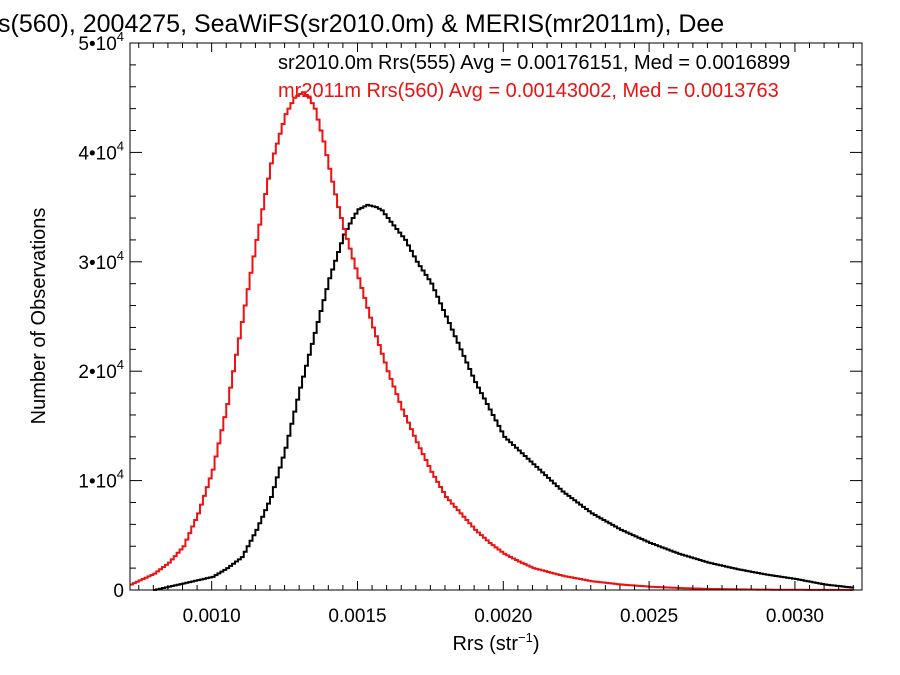  Describe the element at coordinates (536, 644) in the screenshot. I see `x-axis-label-end: )` at that location.